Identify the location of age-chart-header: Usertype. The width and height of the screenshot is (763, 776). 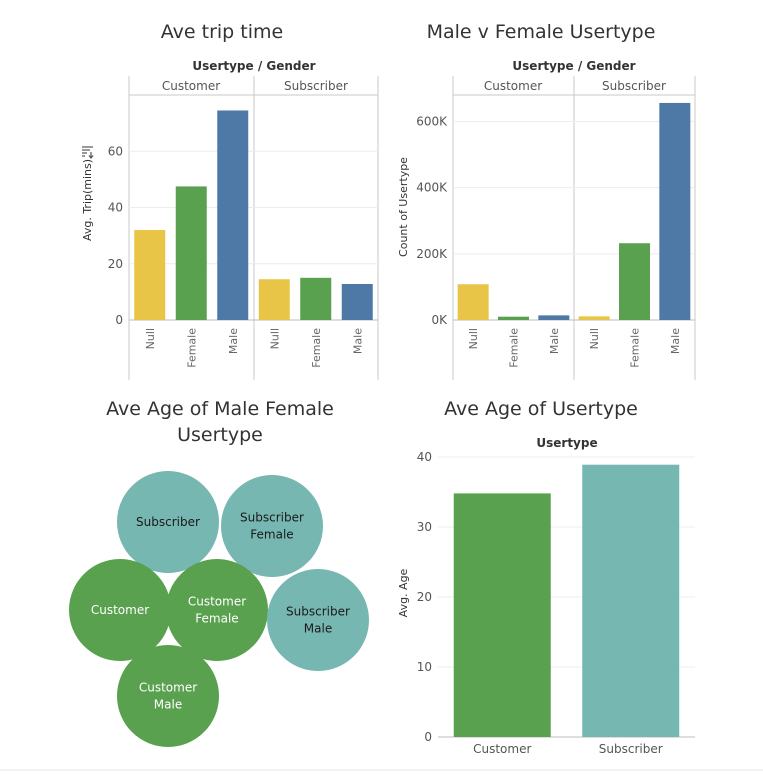
(566, 443).